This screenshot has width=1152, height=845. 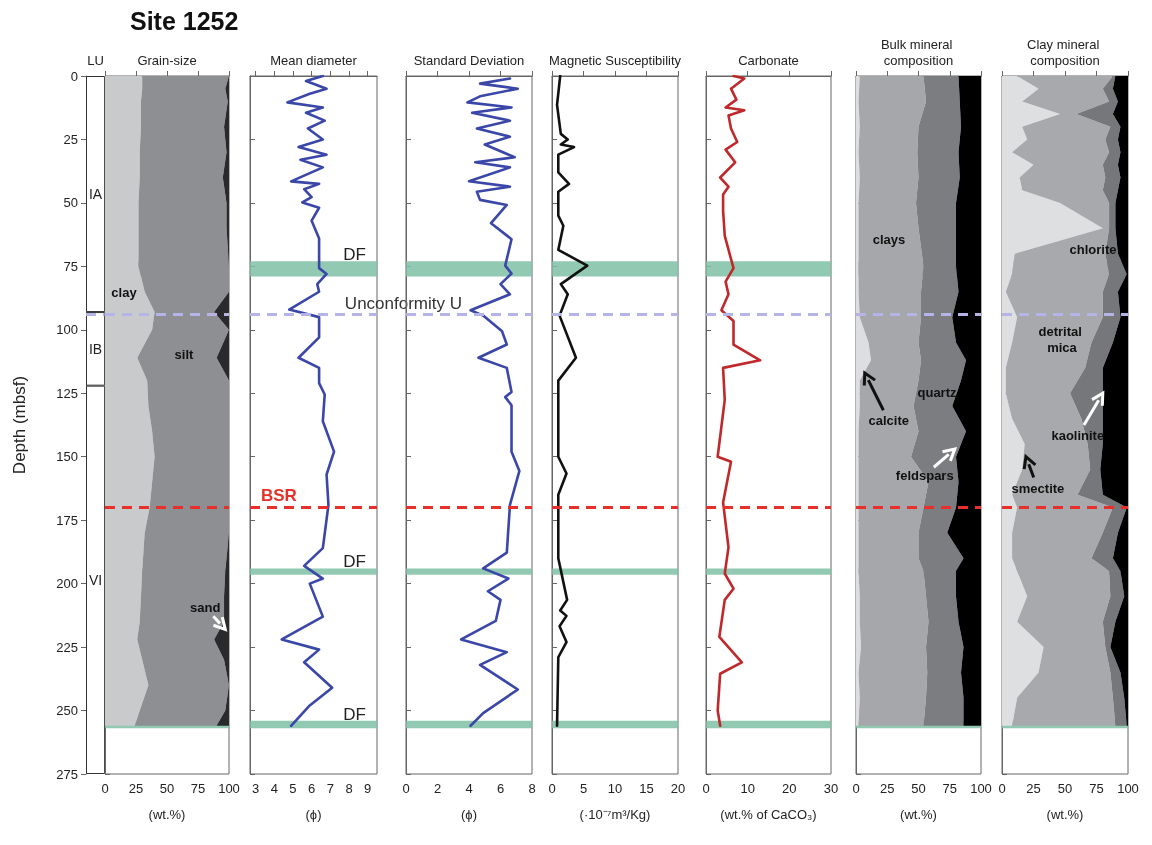 I want to click on y-tick-label: 275, so click(x=67, y=774).